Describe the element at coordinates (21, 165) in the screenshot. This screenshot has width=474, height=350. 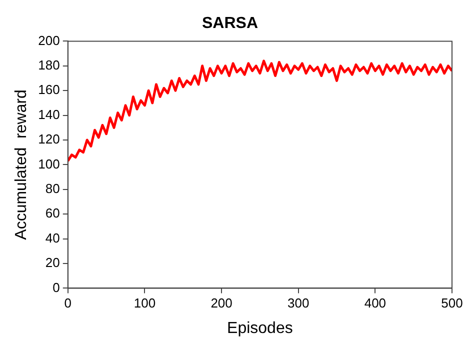
I see `y-axis-title: Accumulated reward` at that location.